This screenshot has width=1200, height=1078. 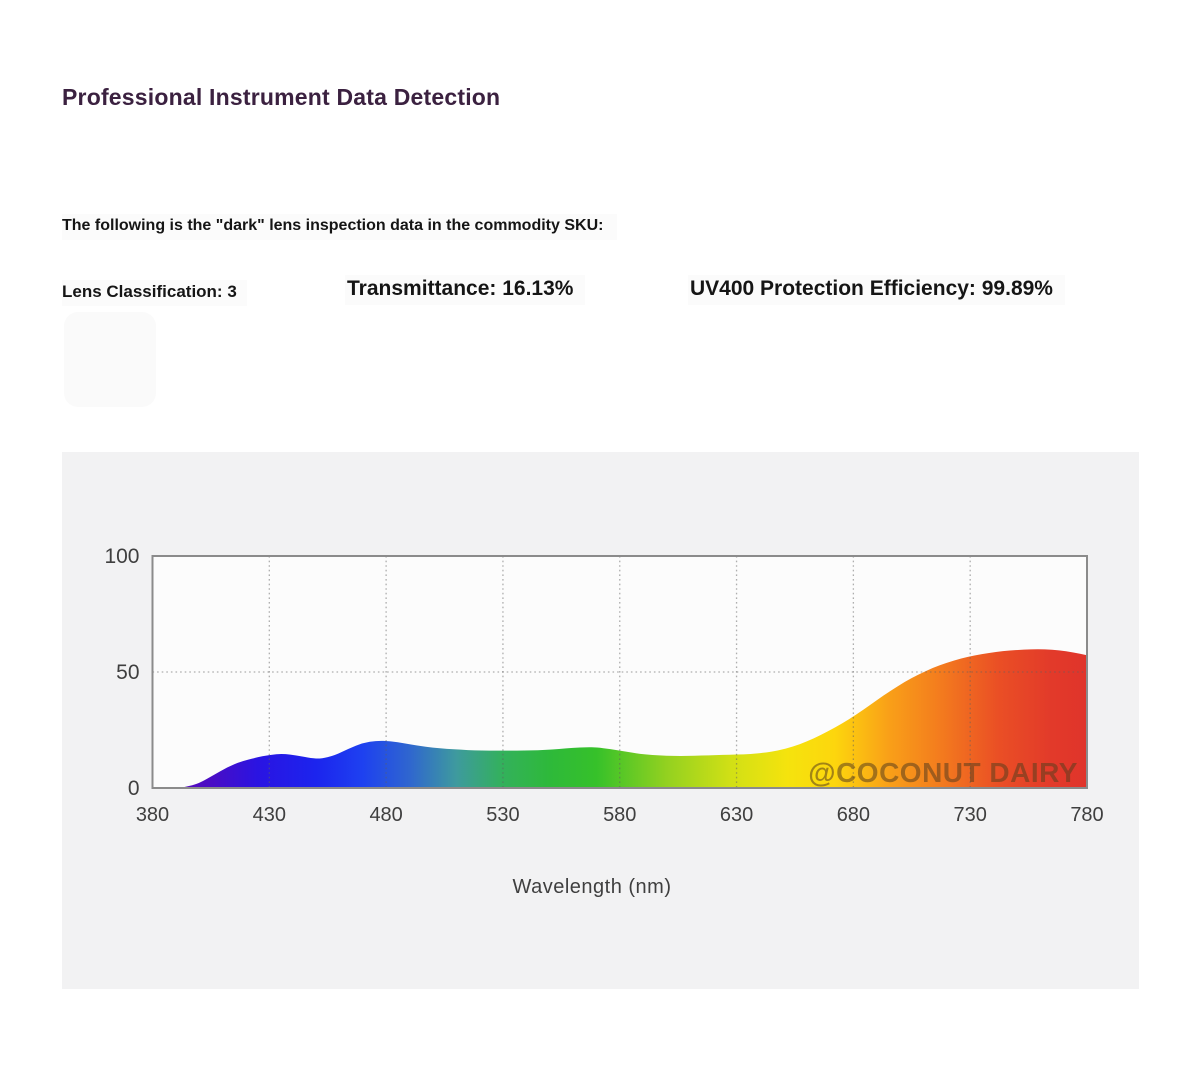 I want to click on x-tick-label: 530, so click(x=502, y=815).